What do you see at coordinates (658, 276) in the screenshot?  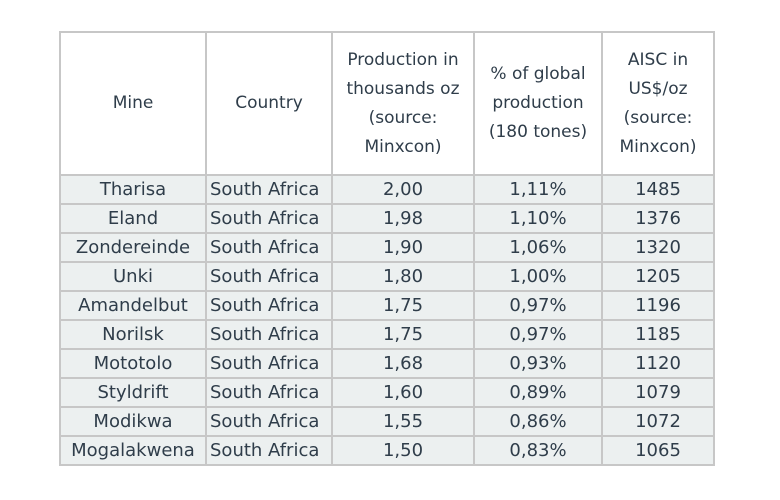 I see `aisc-cell: 1205` at bounding box center [658, 276].